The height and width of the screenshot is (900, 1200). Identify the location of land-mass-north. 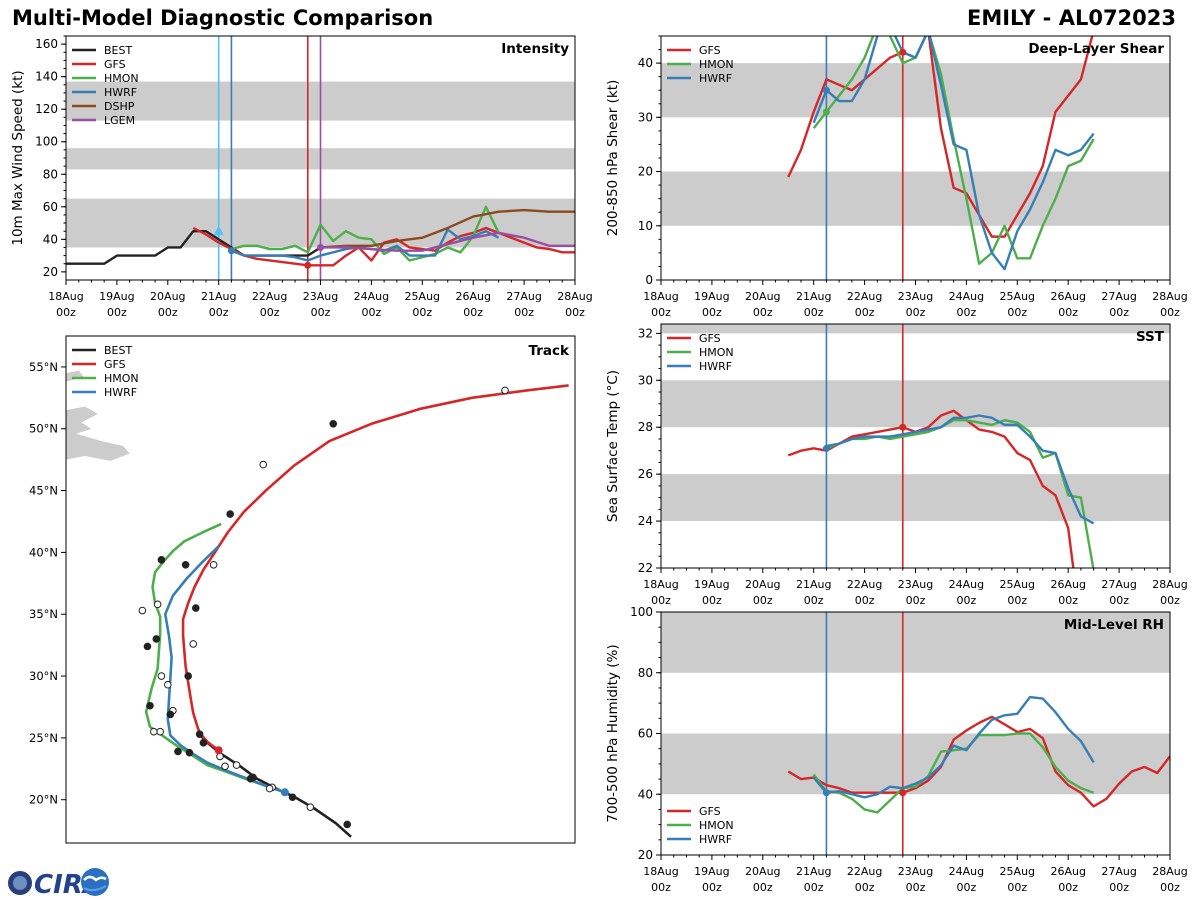
(75, 376).